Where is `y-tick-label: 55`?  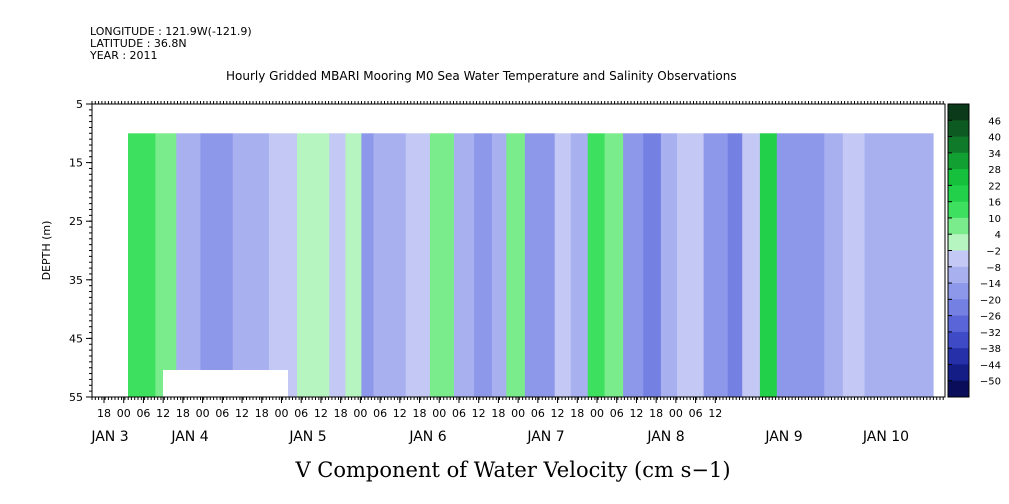
y-tick-label: 55 is located at coordinates (76, 397).